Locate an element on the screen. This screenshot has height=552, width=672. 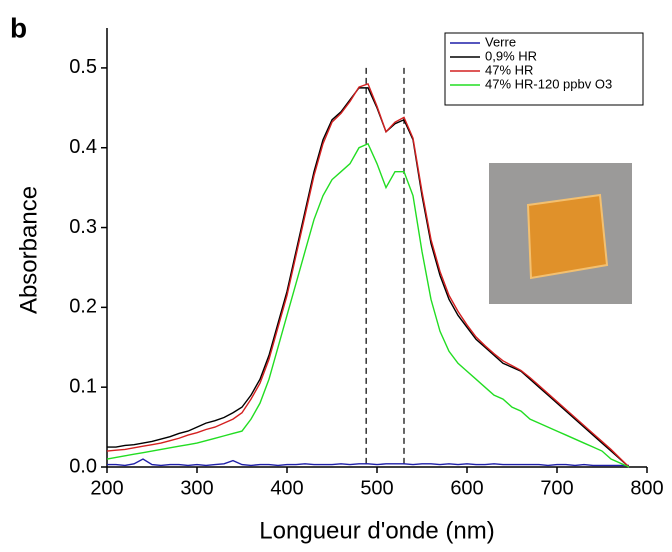
x-tick-label: 300 is located at coordinates (196, 488).